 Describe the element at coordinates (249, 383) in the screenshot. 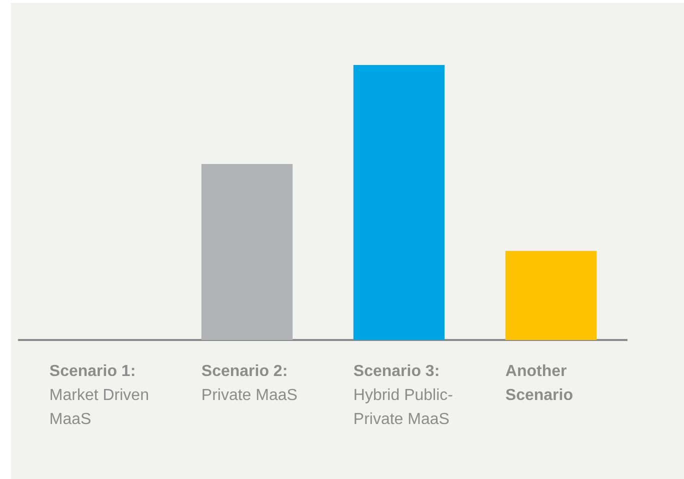

I see `x-tick-label: Scenario 2: Private MaaS` at that location.